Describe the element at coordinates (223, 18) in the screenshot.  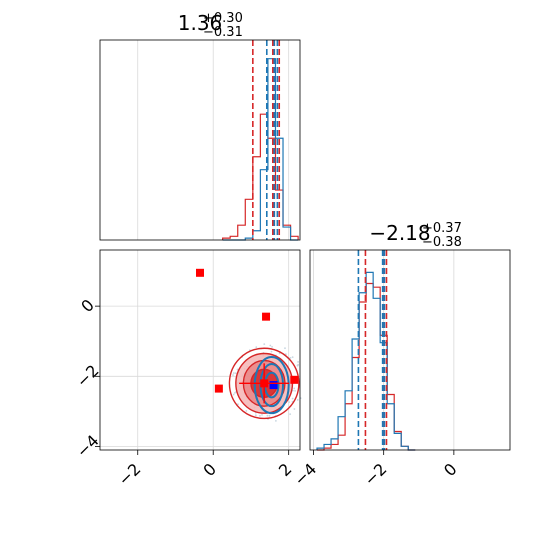
I see `title-marginal-1-sup: +0.30` at that location.